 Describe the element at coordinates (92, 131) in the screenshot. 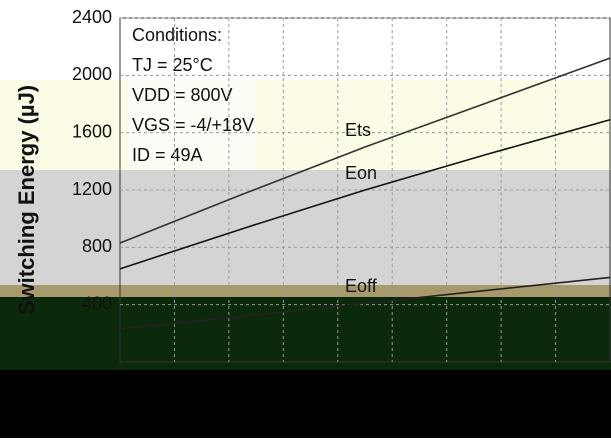

I see `y-tick-label: 1600` at that location.